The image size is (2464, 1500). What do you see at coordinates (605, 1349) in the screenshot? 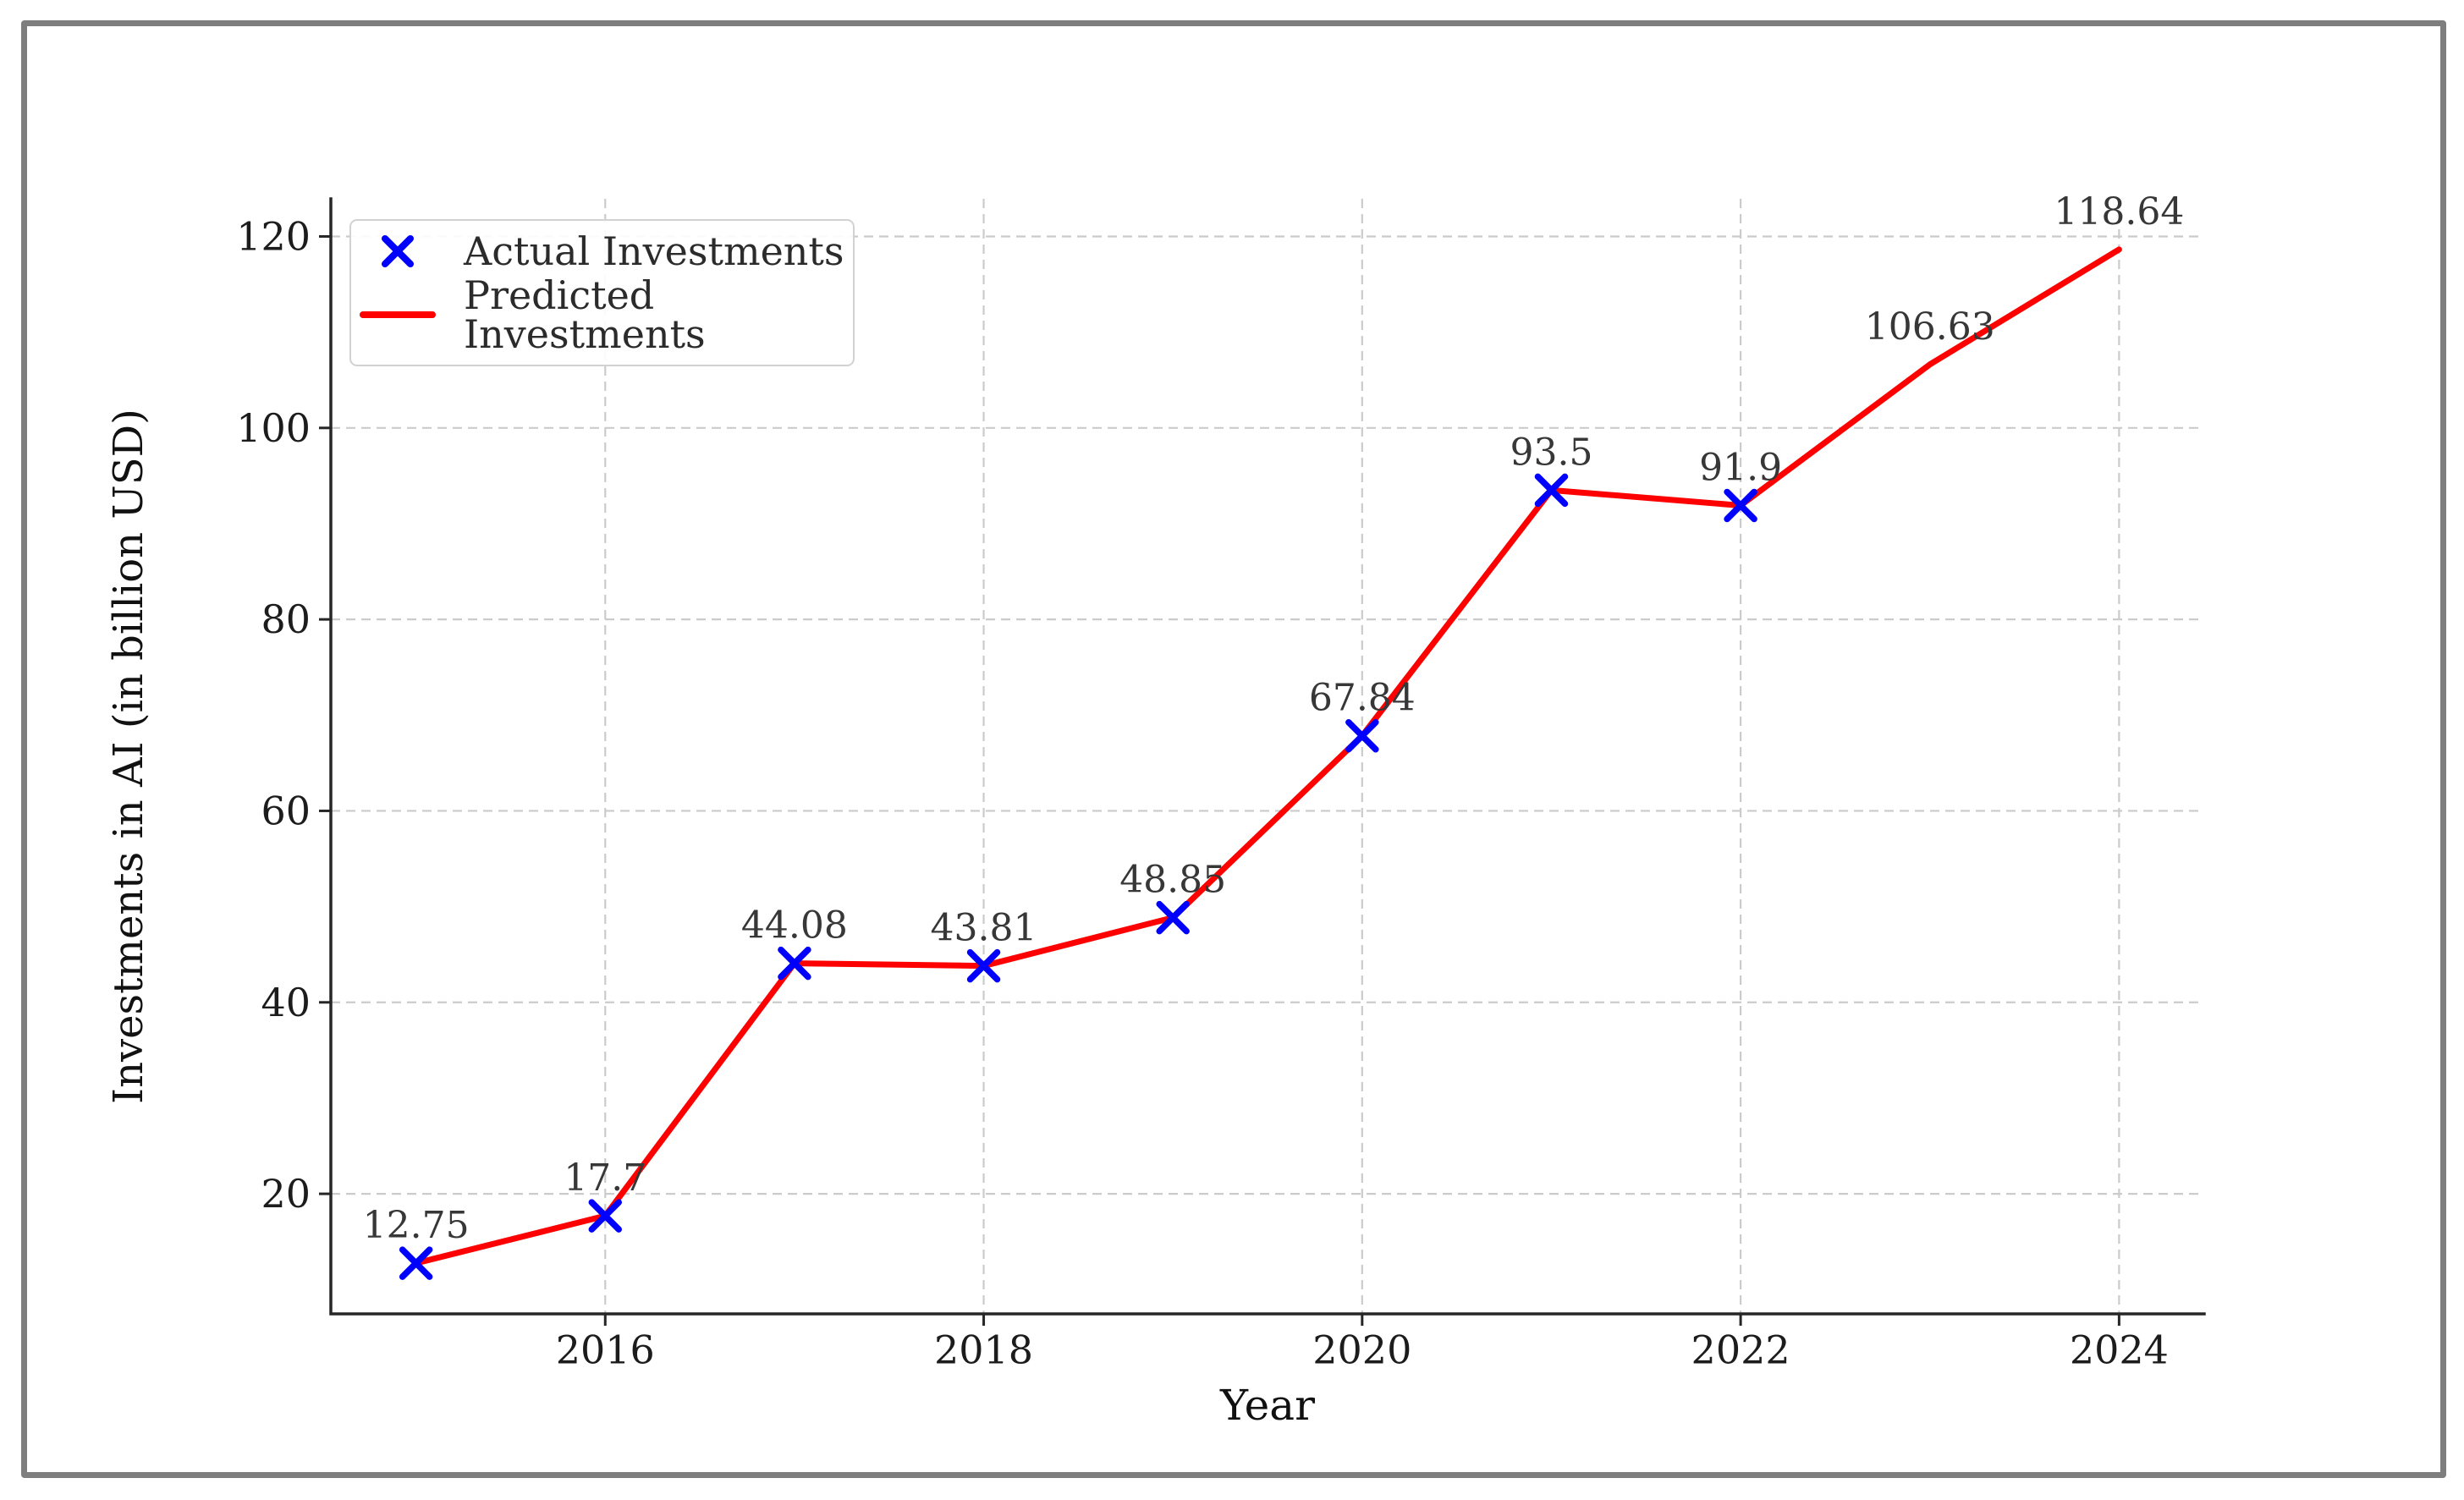
I see `x-tick-label: 2016` at bounding box center [605, 1349].